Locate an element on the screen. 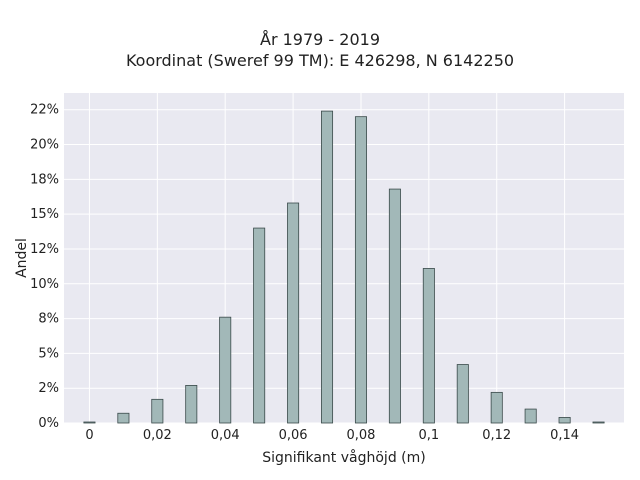  y-tick-label: 18% is located at coordinates (44, 179).